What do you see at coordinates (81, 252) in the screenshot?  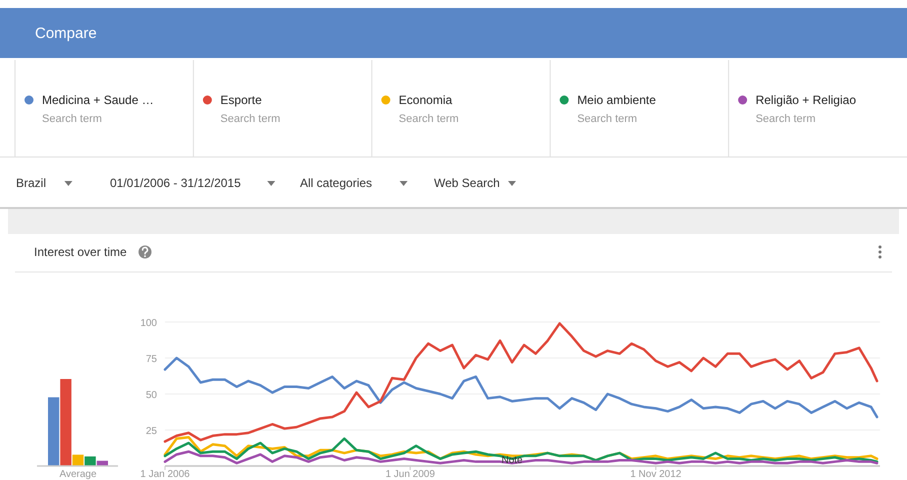 I see `chart-title: Interest over time` at bounding box center [81, 252].